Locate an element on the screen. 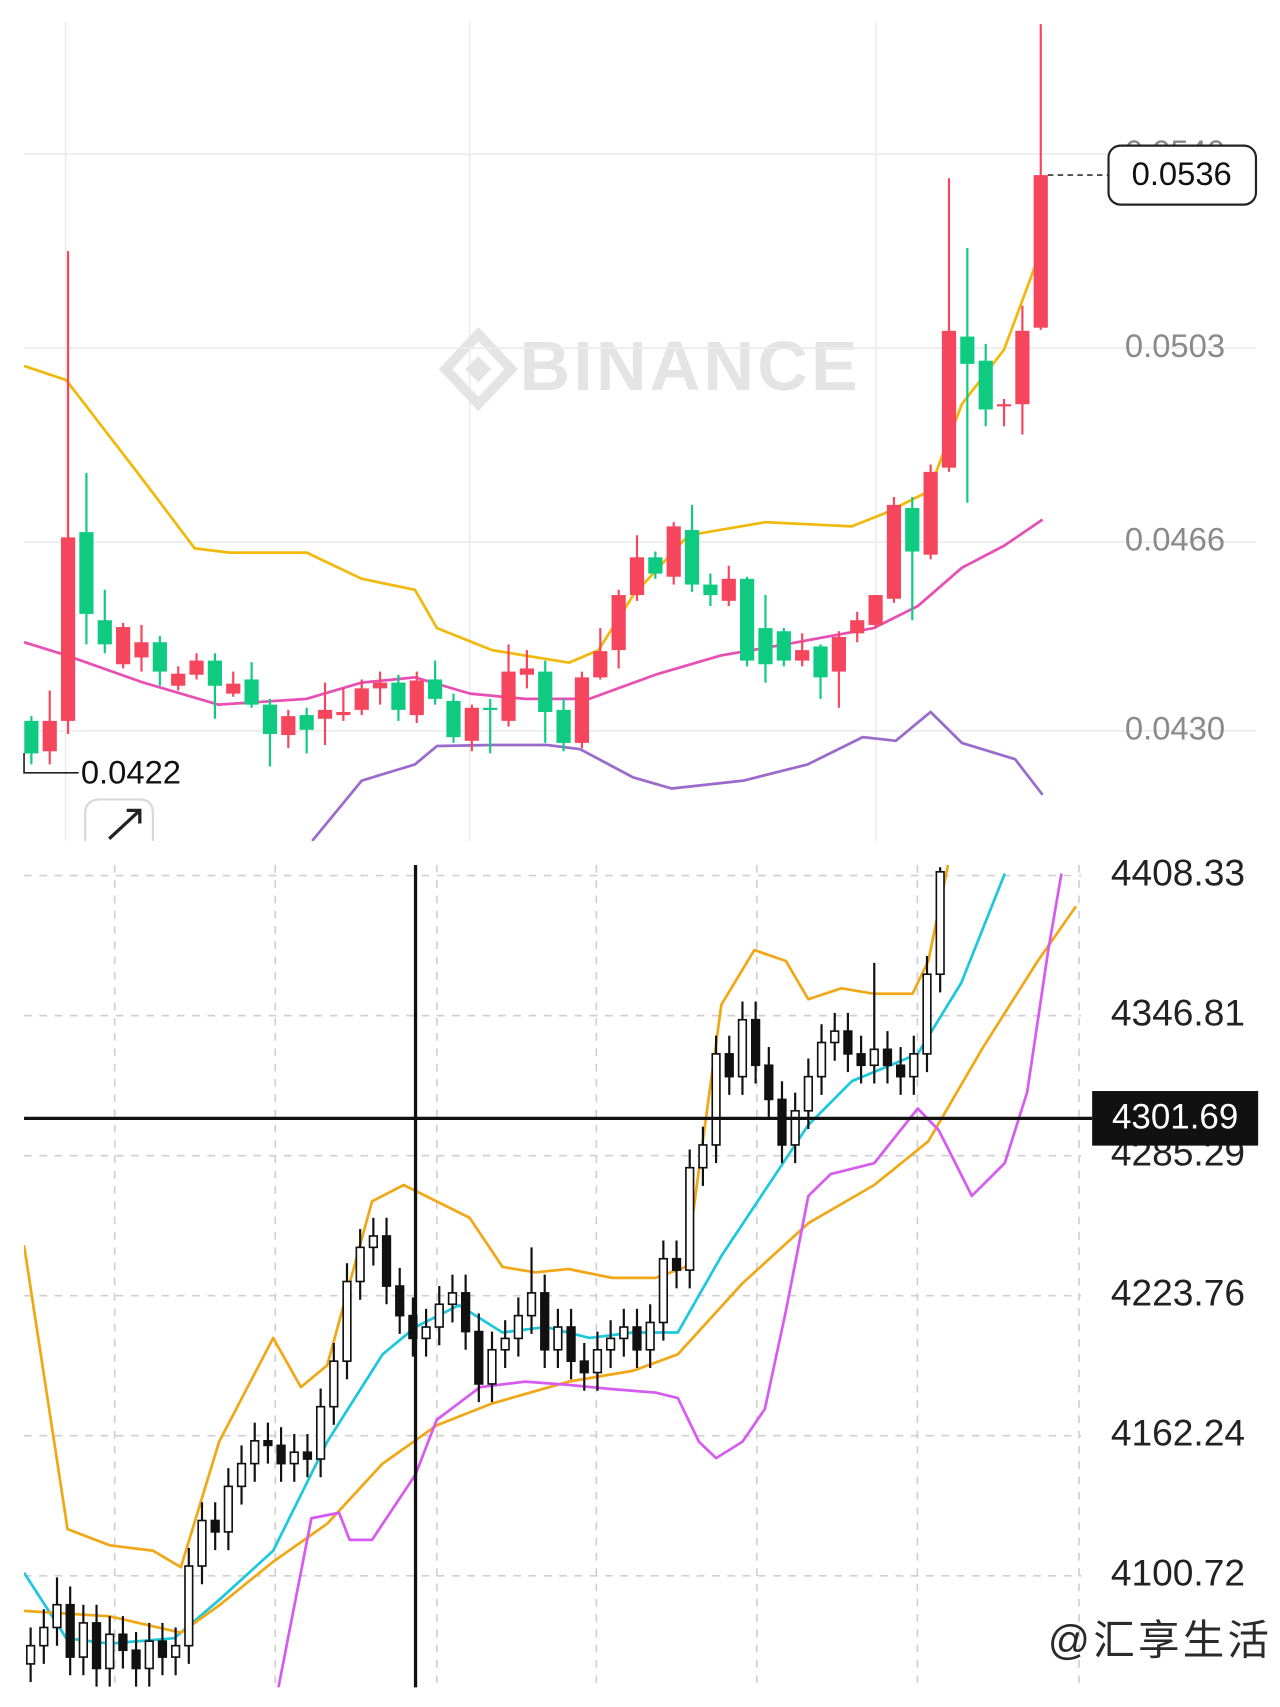  logo-center is located at coordinates (478, 369).